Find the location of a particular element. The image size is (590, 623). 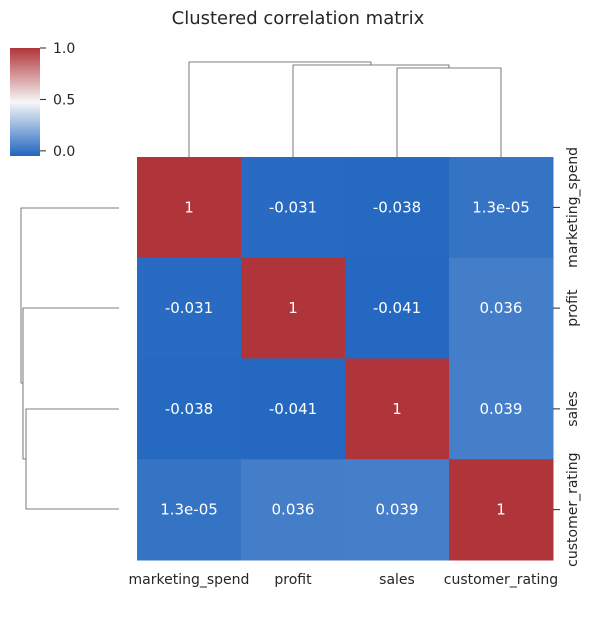

row-dendrogram is located at coordinates (69, 358).